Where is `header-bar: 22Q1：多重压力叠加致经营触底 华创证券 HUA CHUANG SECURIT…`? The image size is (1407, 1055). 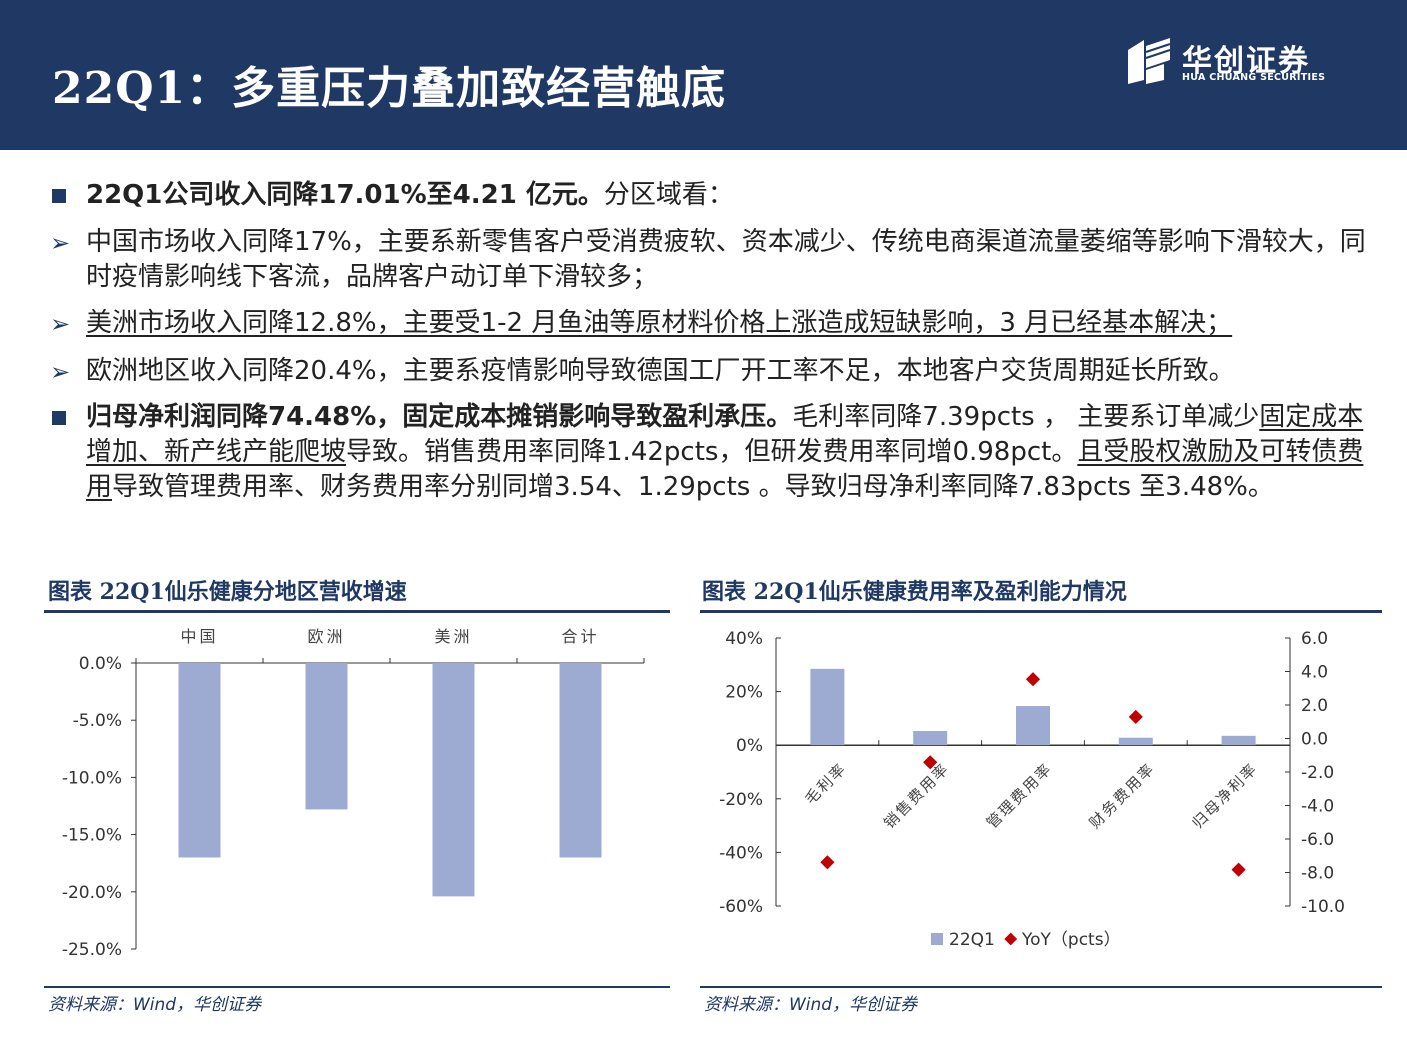
header-bar: 22Q1：多重压力叠加致经营触底 华创证券 HUA CHUANG SECURIT… is located at coordinates (703, 75).